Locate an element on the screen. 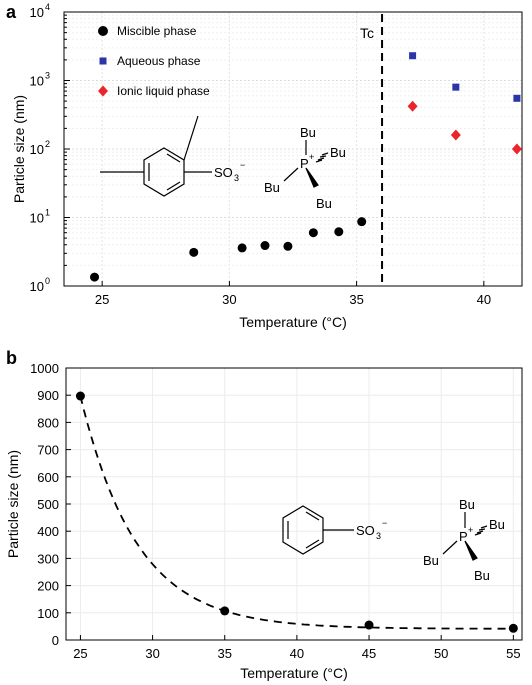 The height and width of the screenshot is (685, 532). legend-label-circle: Miscible phase is located at coordinates (157, 31).